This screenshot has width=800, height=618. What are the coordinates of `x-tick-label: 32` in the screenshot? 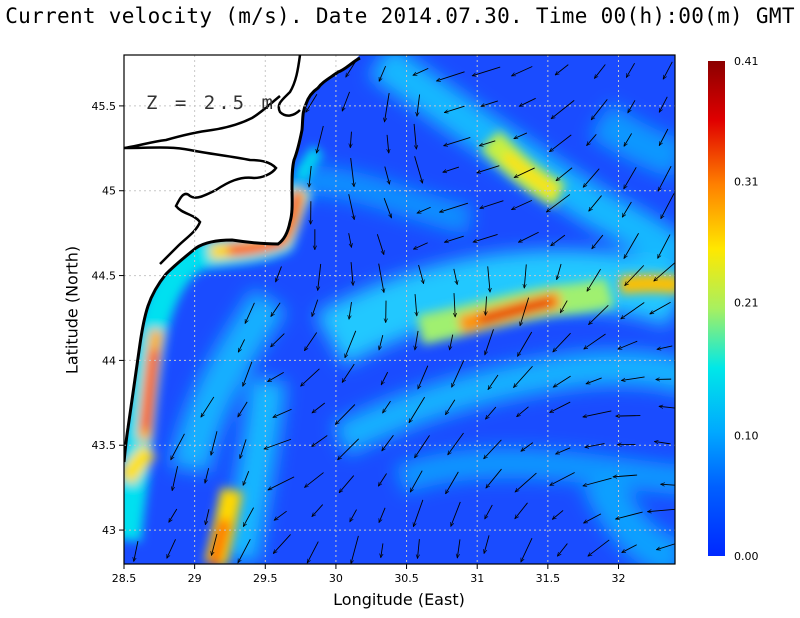 It's located at (618, 578).